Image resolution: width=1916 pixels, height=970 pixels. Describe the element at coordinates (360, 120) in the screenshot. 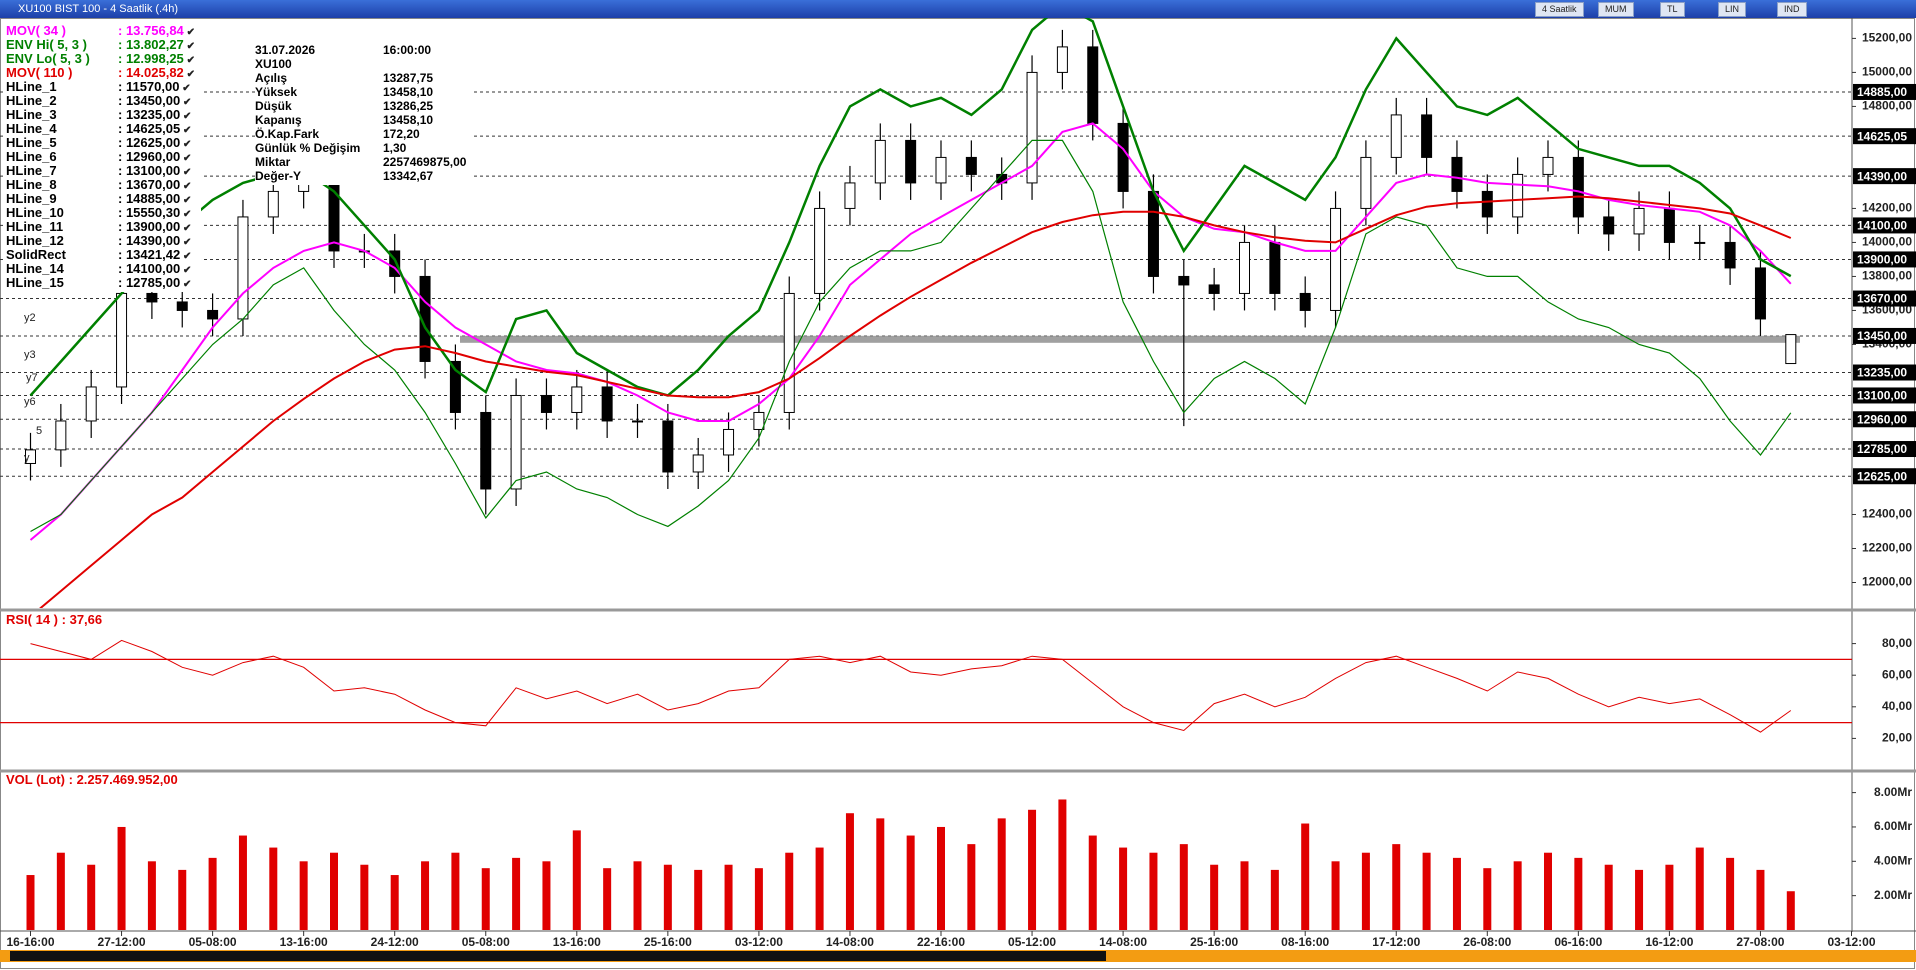

I see `info-row: Kapanış 13458,10` at that location.